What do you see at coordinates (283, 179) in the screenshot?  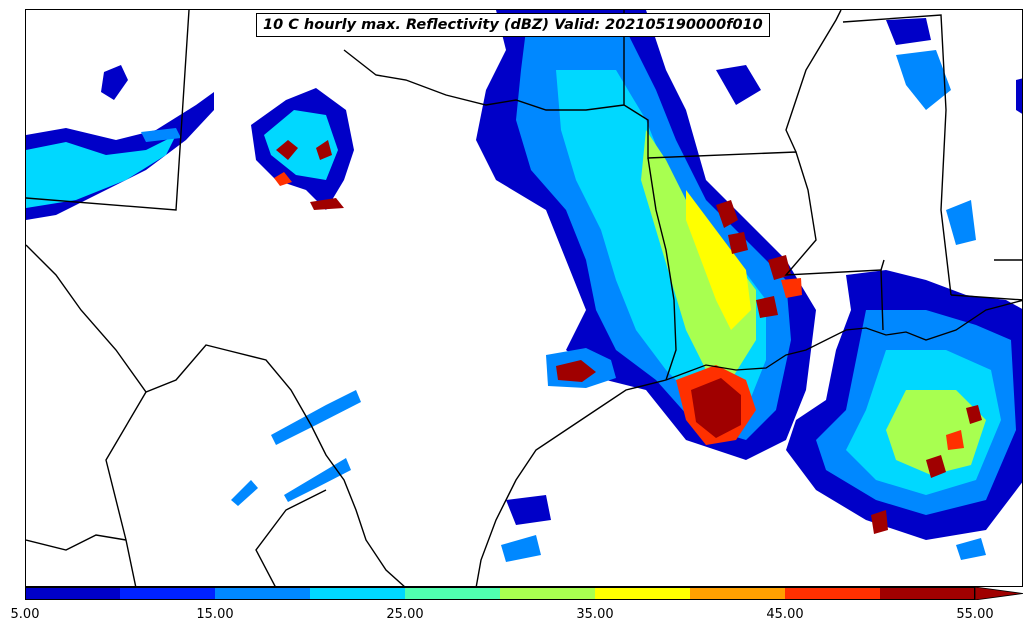 I see `echo-central-cell4` at bounding box center [283, 179].